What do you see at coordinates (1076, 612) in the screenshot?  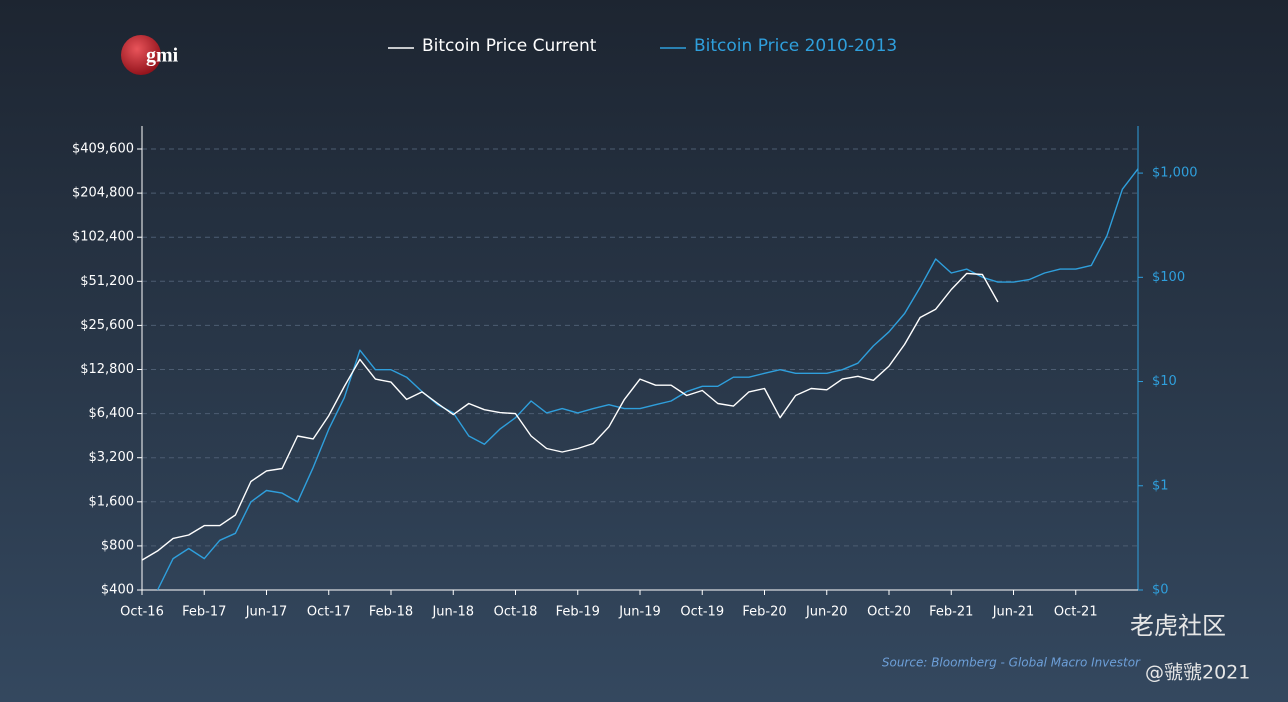 I see `x-tick-label: Oct-21` at bounding box center [1076, 612].